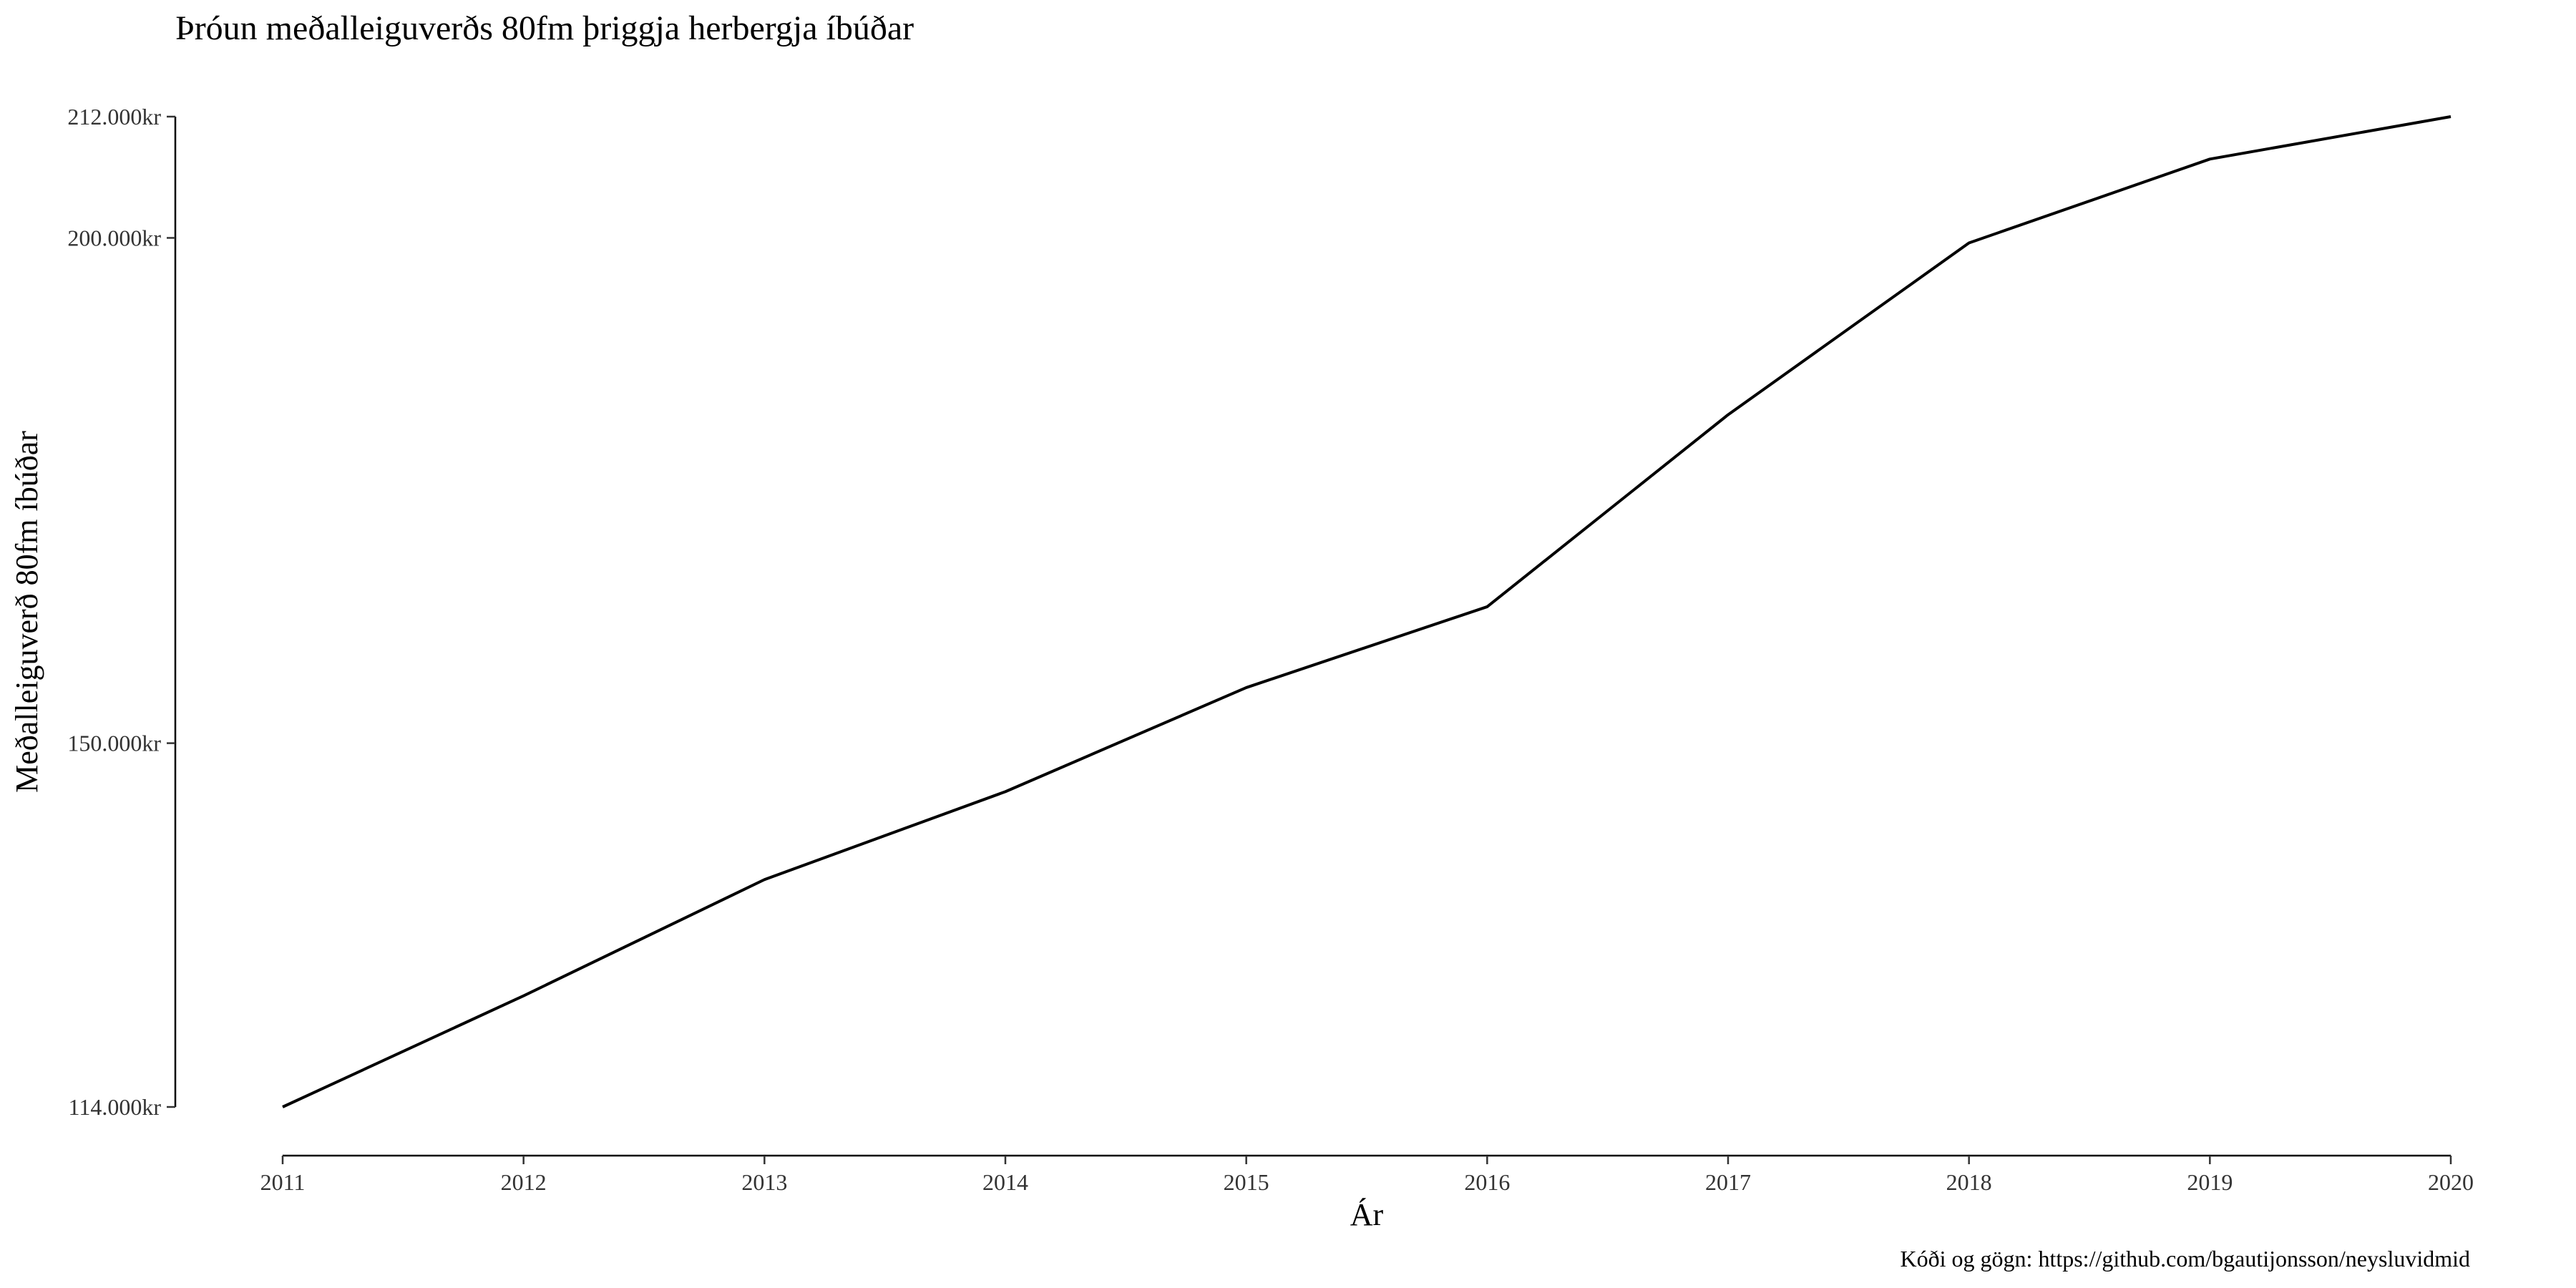  I want to click on y-tick-label: 150.000kr, so click(114, 743).